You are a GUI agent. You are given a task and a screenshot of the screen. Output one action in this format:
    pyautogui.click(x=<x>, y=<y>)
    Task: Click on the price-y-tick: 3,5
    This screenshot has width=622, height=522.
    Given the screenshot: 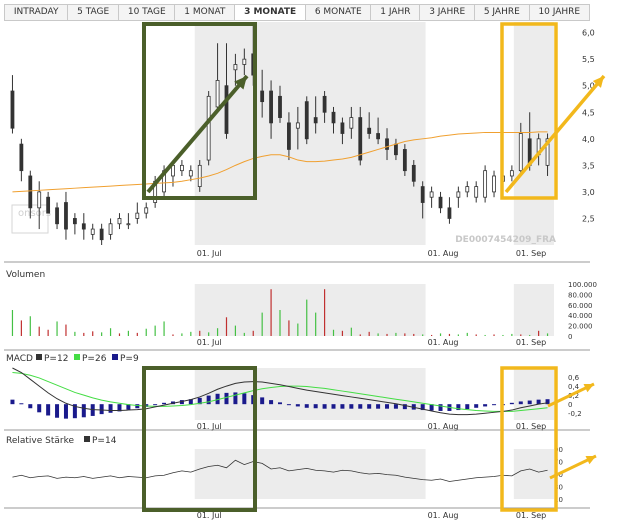 What is the action you would take?
    pyautogui.click(x=588, y=165)
    